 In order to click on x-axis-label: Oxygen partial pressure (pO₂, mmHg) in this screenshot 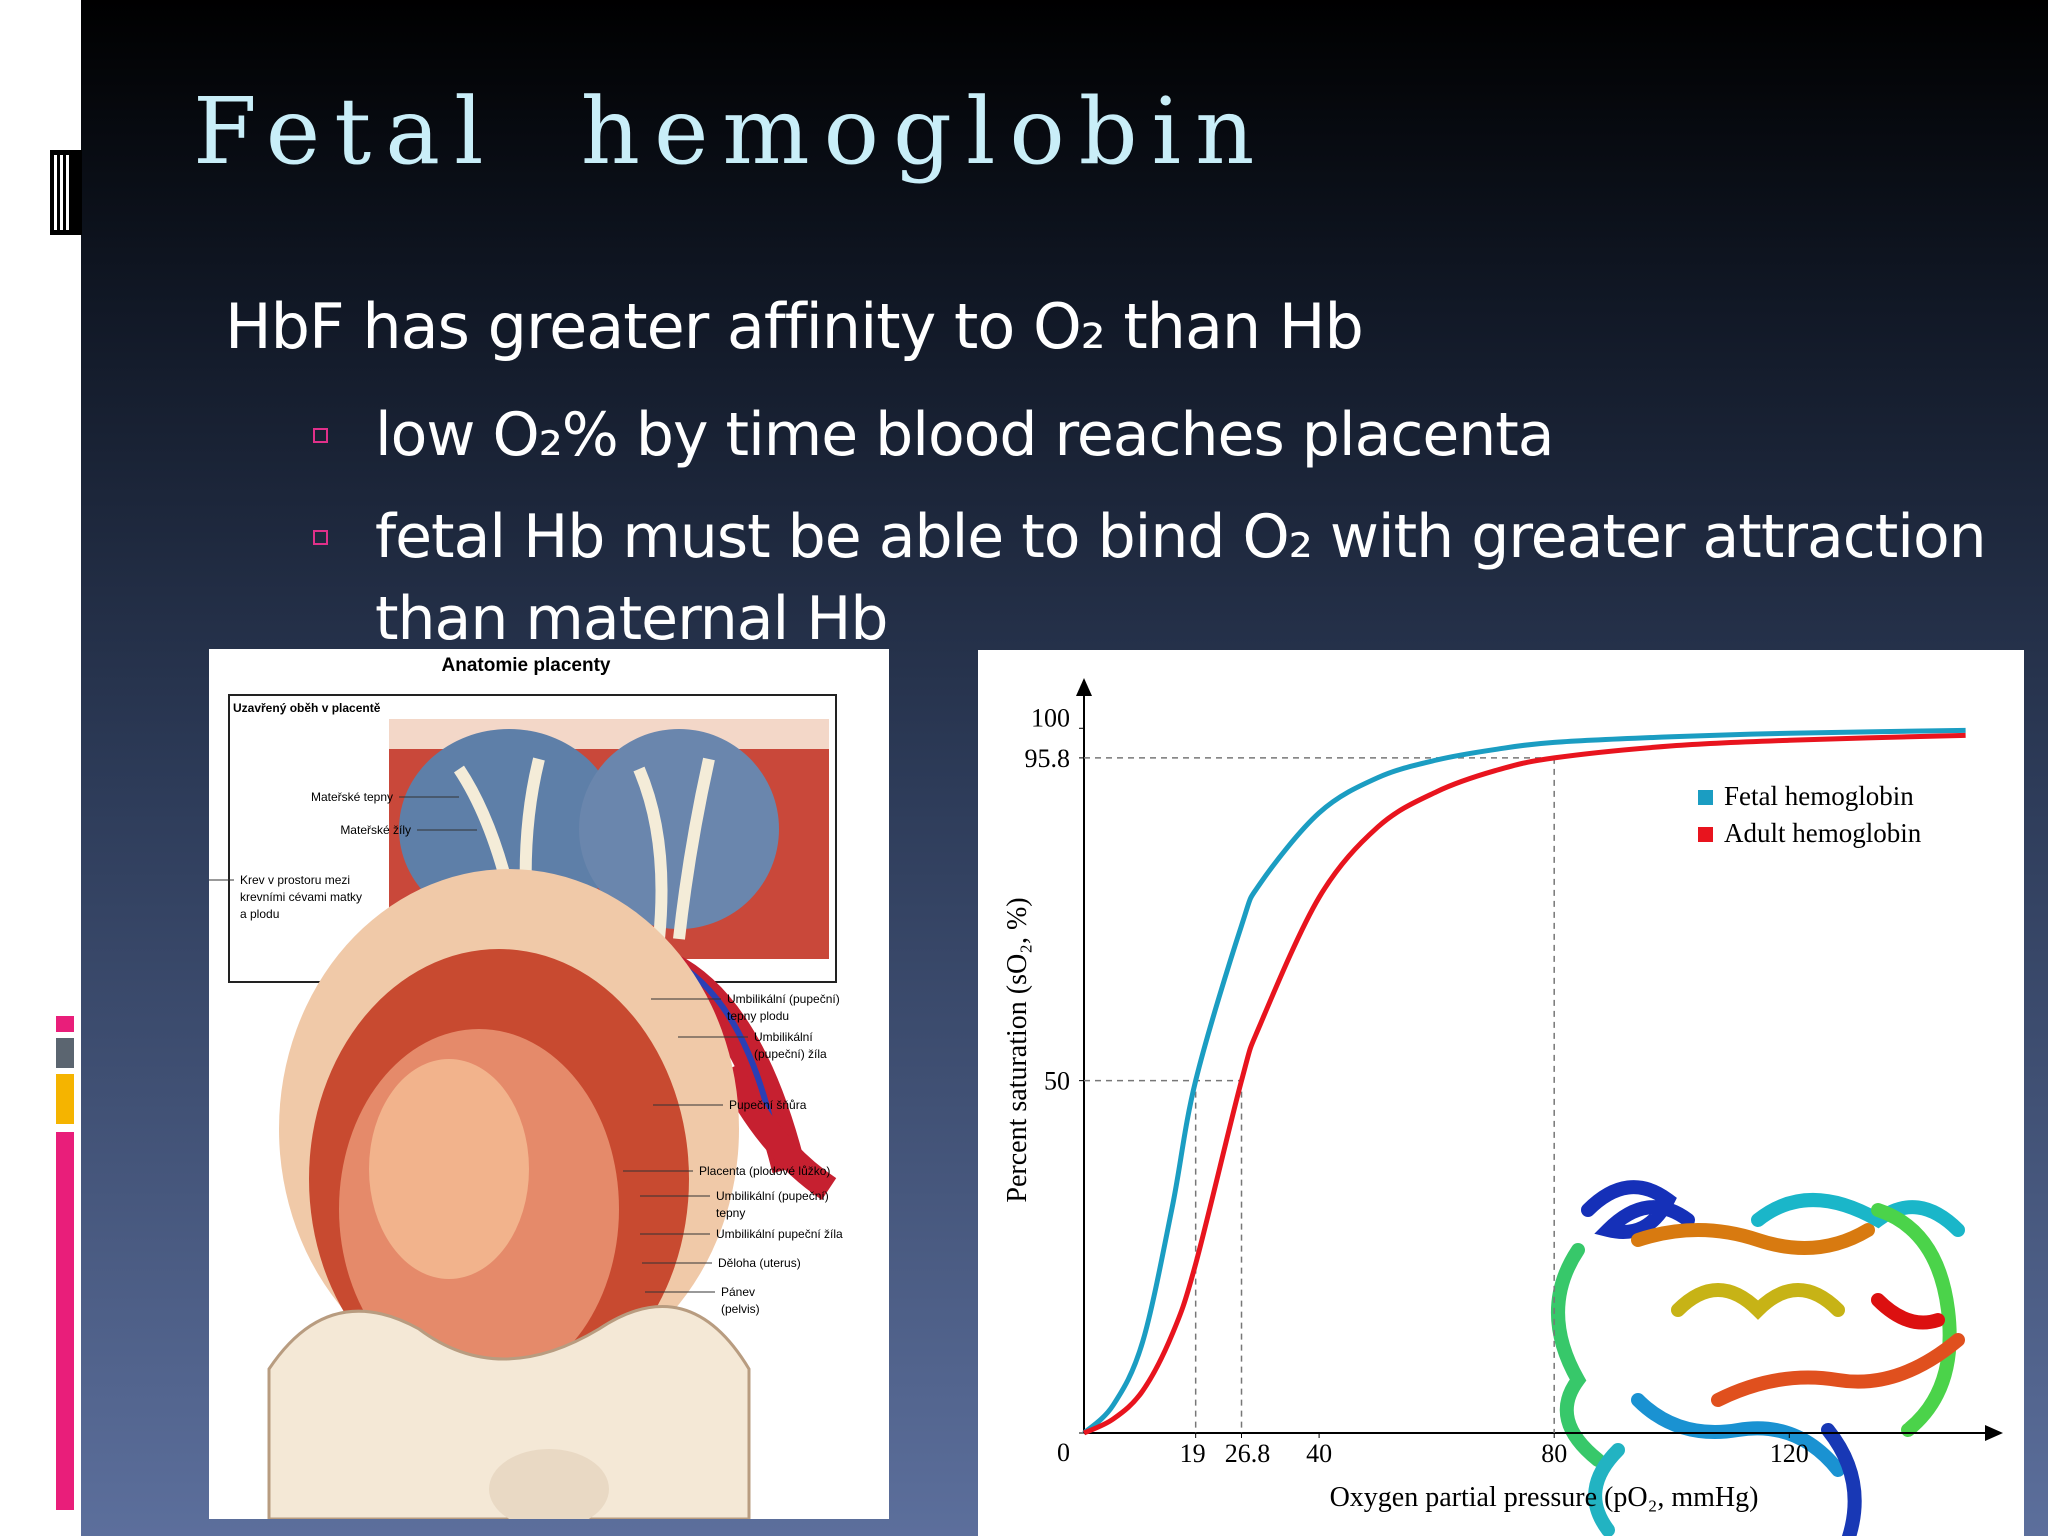, I will do `click(1544, 1497)`.